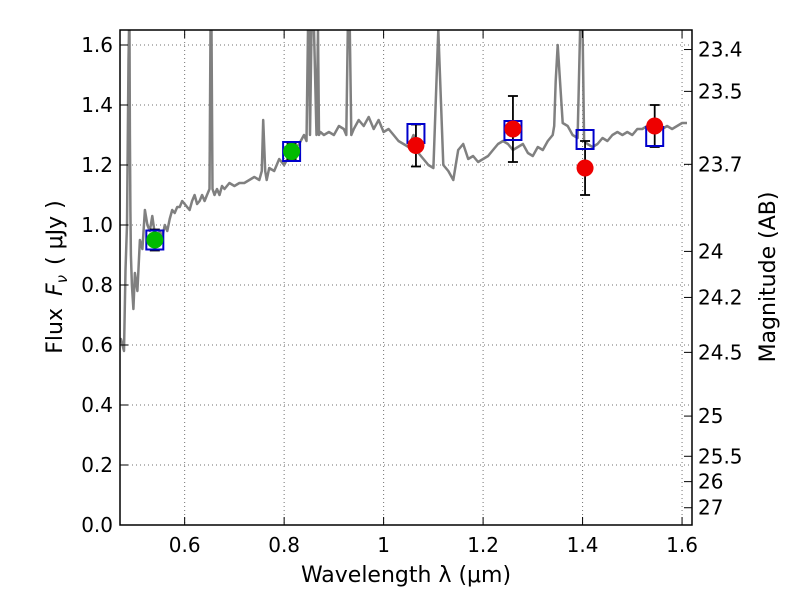  What do you see at coordinates (406, 575) in the screenshot?
I see `x-axis-title: Wavelength λ (μm)` at bounding box center [406, 575].